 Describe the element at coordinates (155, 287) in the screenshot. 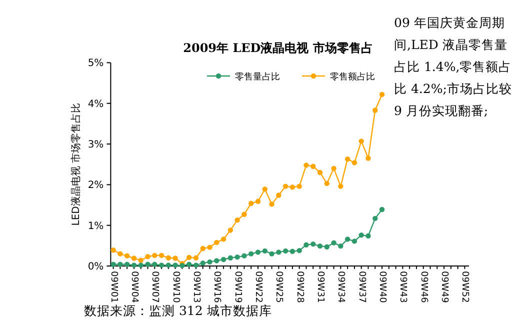

I see `x-tick-label: 09W07` at that location.